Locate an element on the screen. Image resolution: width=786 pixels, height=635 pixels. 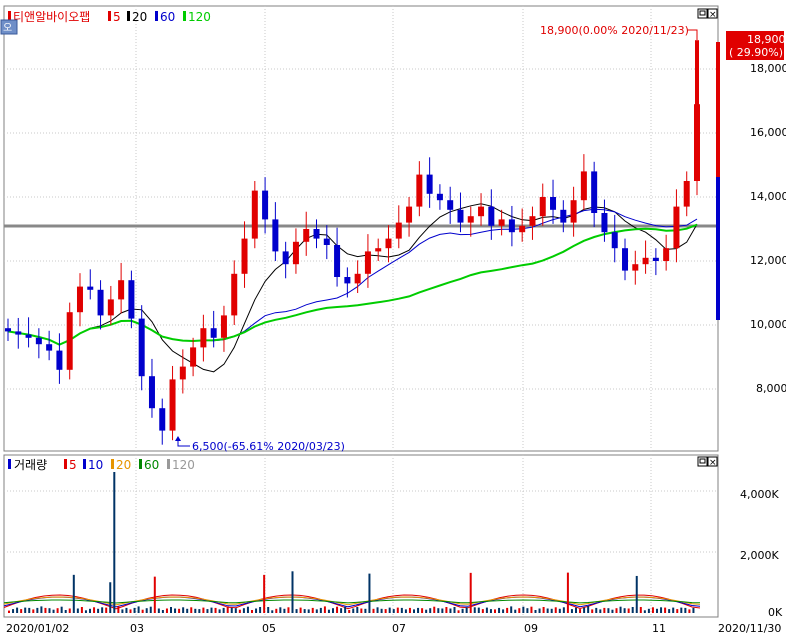
y-tick-label: 12,000 is located at coordinates (768, 260).